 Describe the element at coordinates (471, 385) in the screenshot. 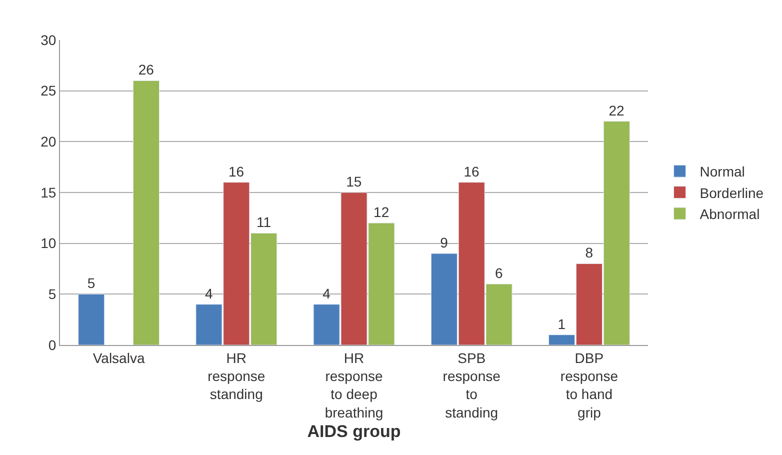

I see `x-tick-label: SPB response to standing` at that location.